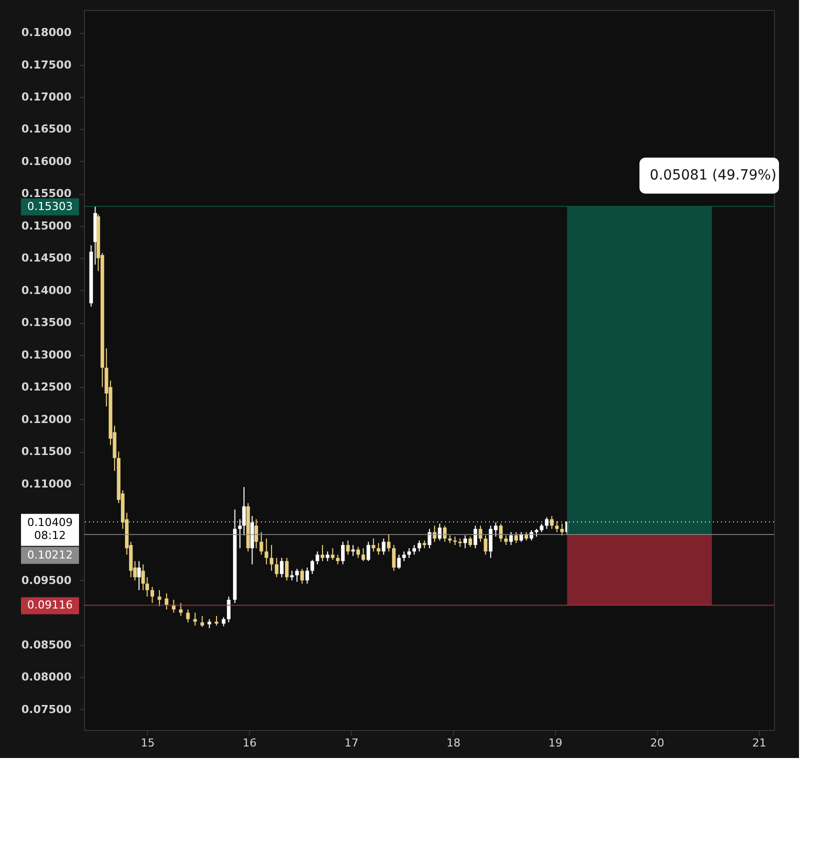  Describe the element at coordinates (46, 65) in the screenshot. I see `y-tick-label: 0.17500` at that location.